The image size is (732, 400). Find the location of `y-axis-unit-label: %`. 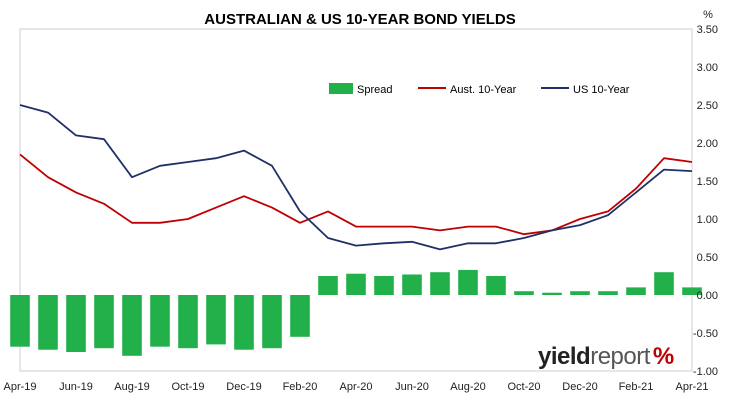

y-axis-unit-label: % is located at coordinates (708, 15).